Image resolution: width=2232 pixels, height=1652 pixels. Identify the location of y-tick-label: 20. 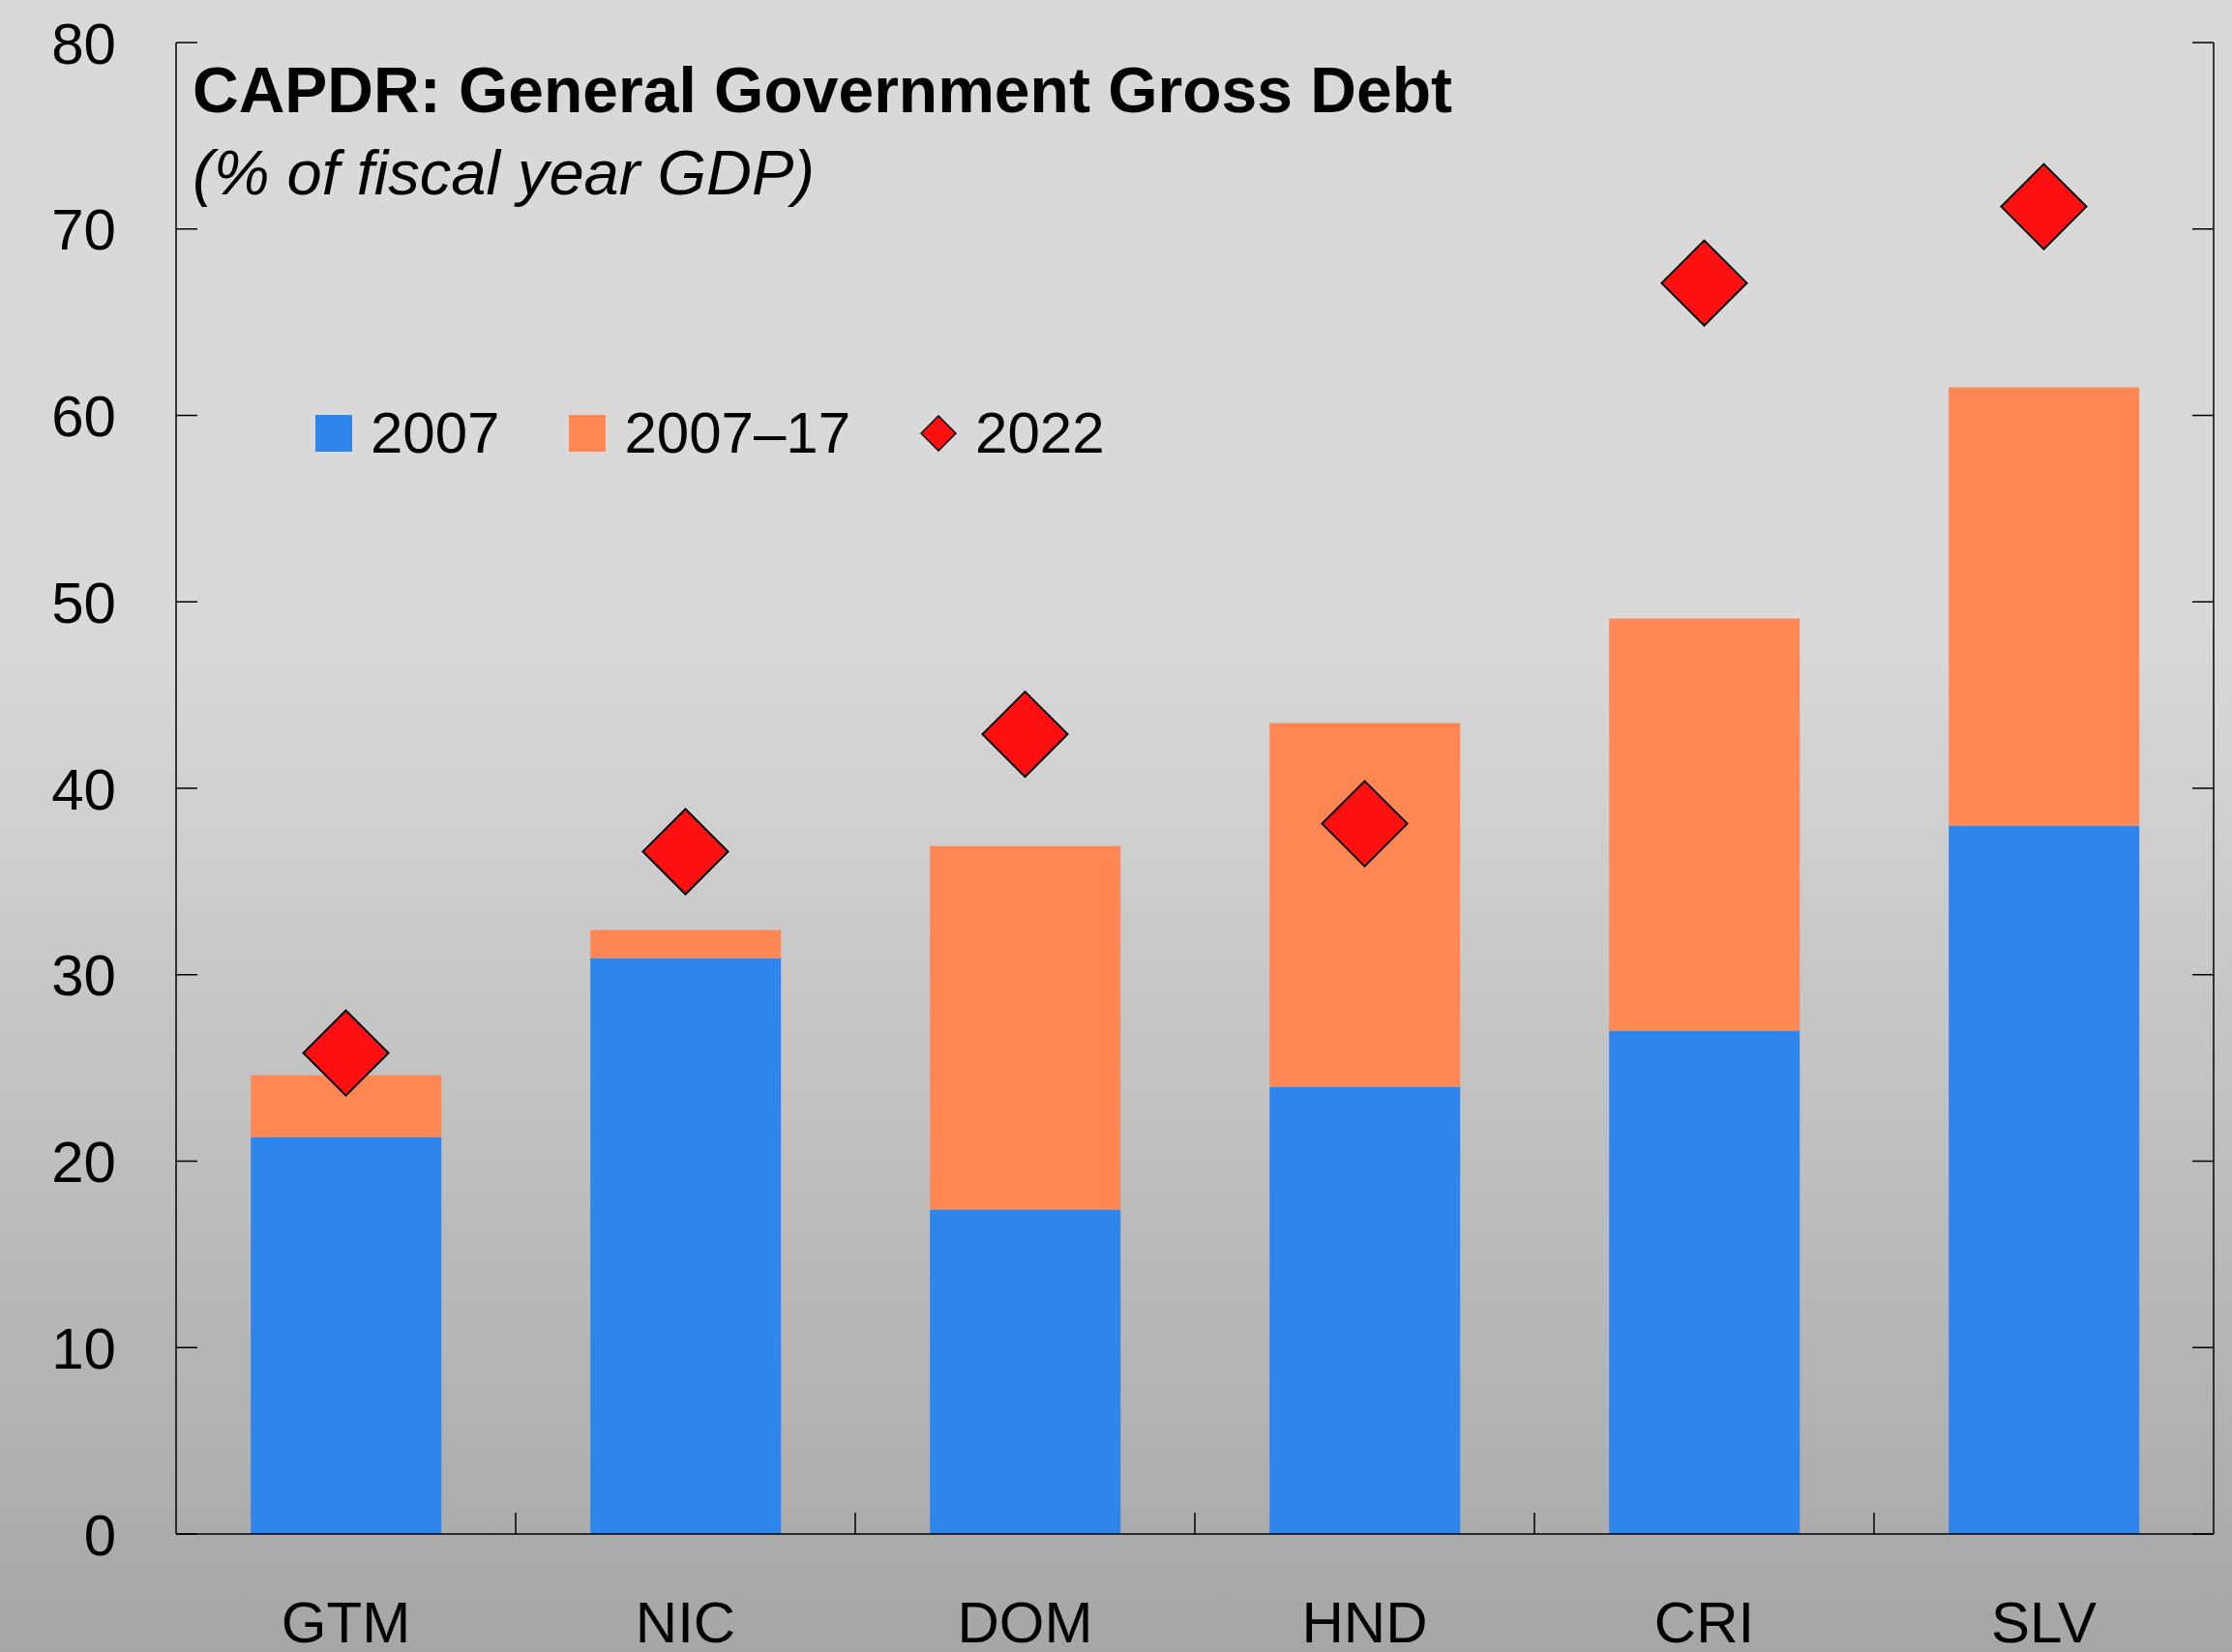
(83, 1162).